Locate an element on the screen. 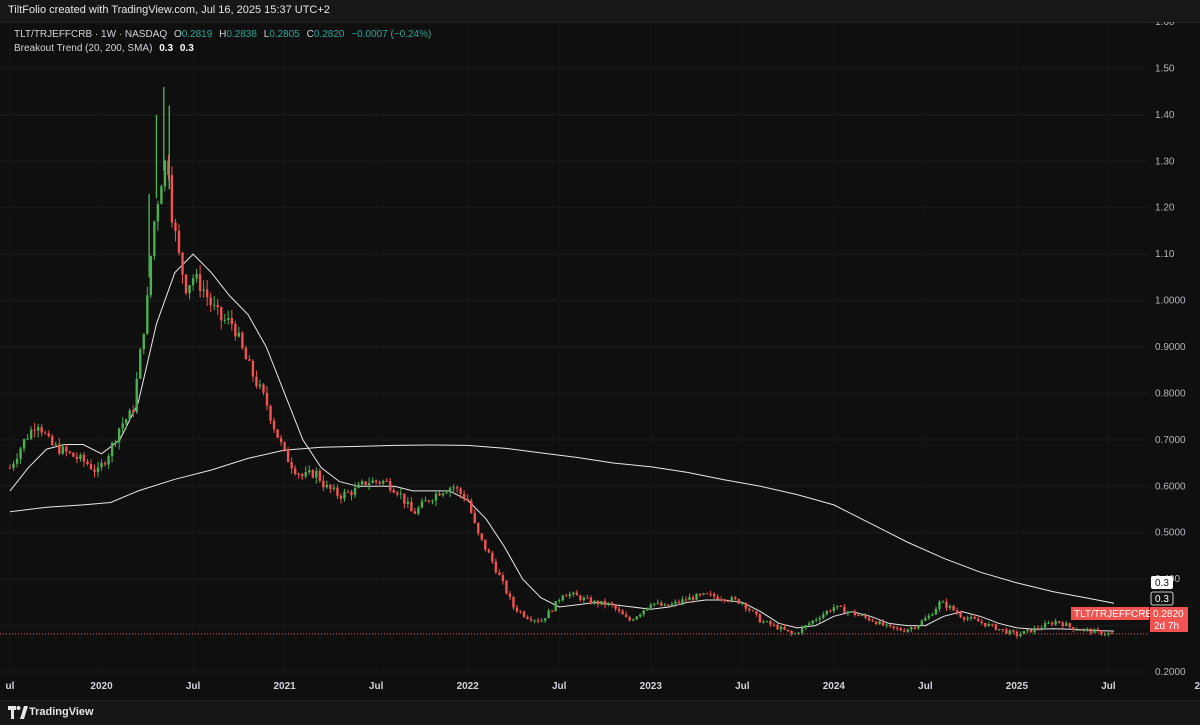 Image resolution: width=1200 pixels, height=725 pixels. y-tick-label: 0.2000 is located at coordinates (1170, 672).